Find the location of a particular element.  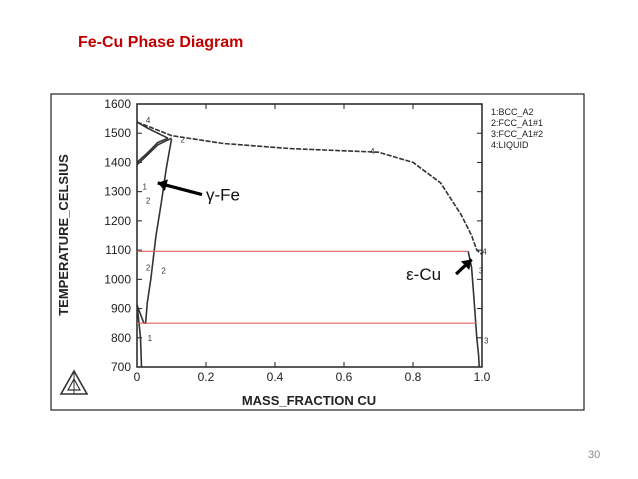

y-tick-label: 1200 is located at coordinates (117, 221).